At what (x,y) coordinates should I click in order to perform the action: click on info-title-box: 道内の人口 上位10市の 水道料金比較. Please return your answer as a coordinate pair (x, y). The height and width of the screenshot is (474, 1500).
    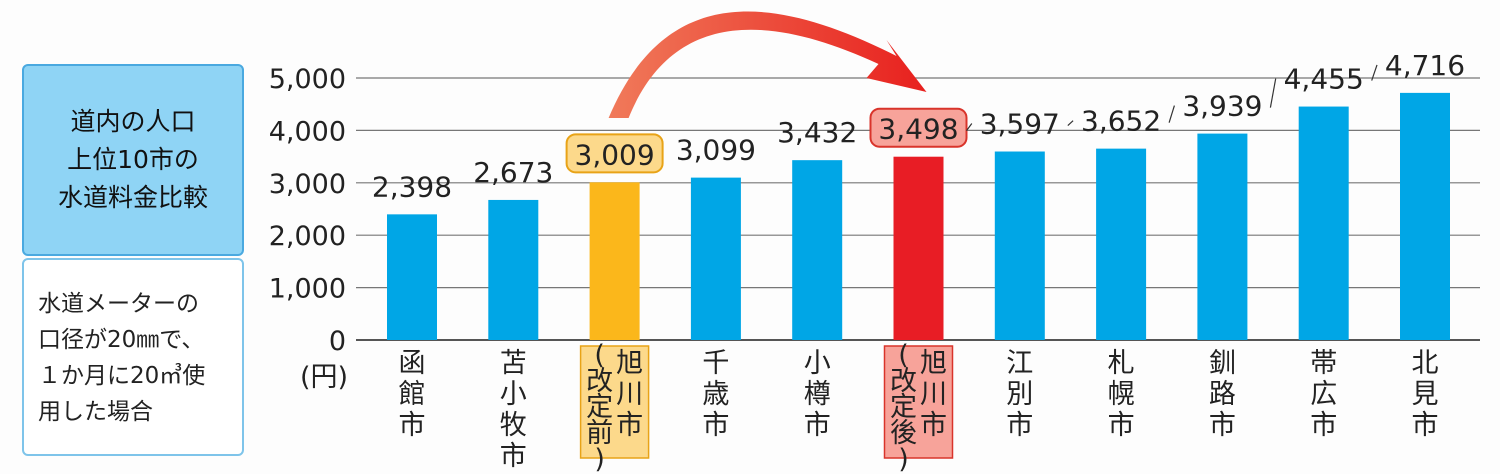
    Looking at the image, I should click on (133, 160).